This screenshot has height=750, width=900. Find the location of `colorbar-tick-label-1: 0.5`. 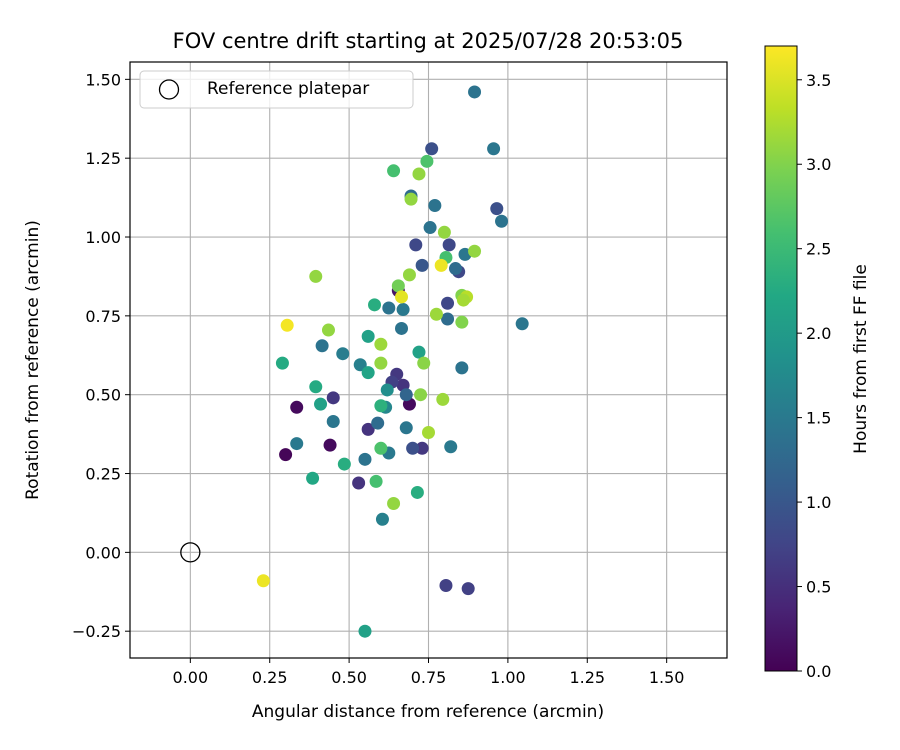

colorbar-tick-label-1: 0.5 is located at coordinates (818, 587).